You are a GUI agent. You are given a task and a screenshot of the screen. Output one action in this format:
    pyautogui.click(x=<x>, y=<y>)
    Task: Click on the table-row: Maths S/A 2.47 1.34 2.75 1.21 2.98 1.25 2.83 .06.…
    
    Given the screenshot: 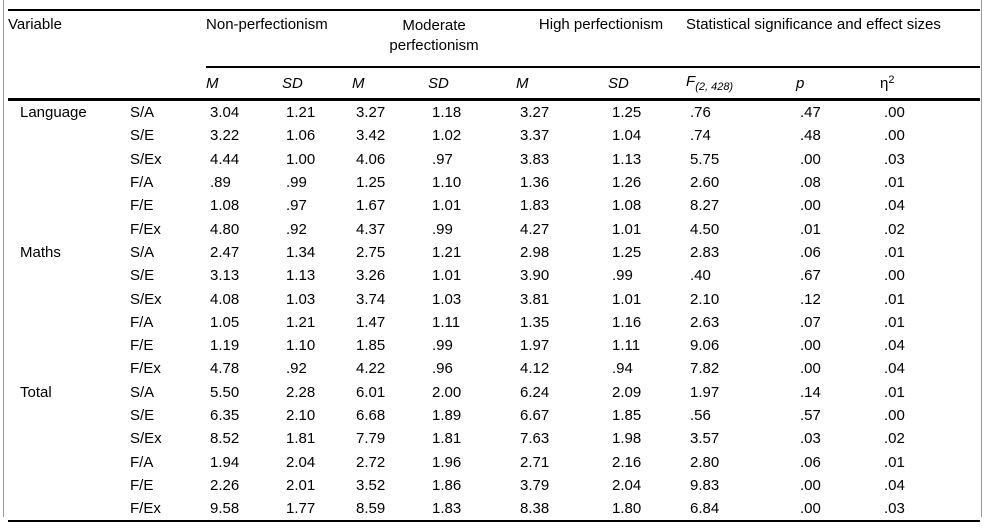 What is the action you would take?
    pyautogui.click(x=494, y=252)
    